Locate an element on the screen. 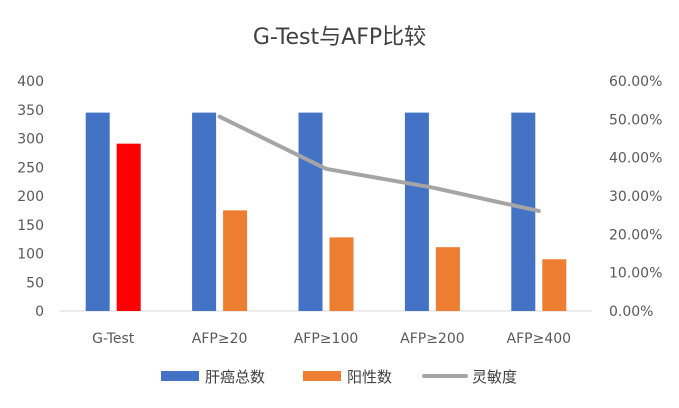 This screenshot has width=679, height=408. legend-label: 灵敏度 is located at coordinates (494, 377).